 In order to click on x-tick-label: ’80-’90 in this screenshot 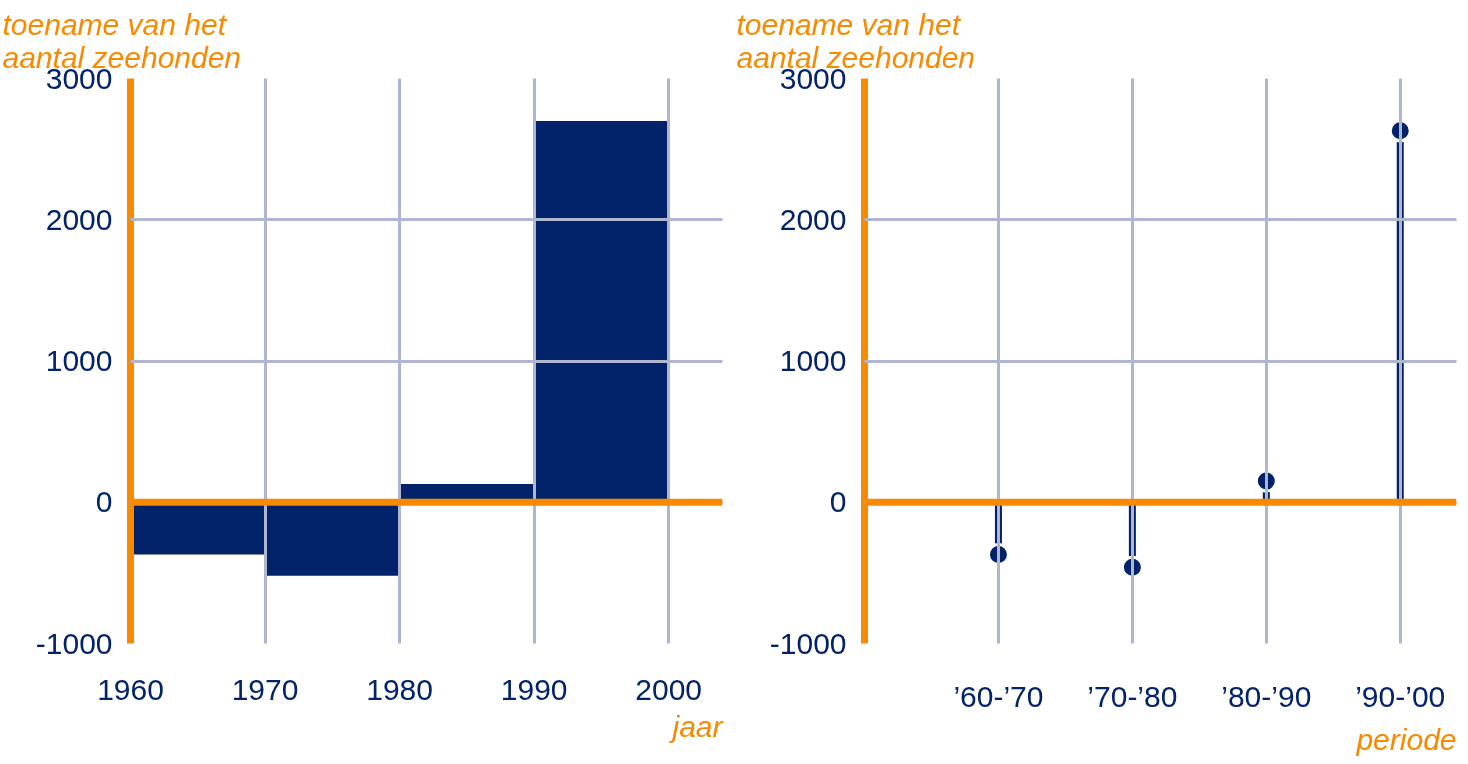, I will do `click(1266, 696)`.